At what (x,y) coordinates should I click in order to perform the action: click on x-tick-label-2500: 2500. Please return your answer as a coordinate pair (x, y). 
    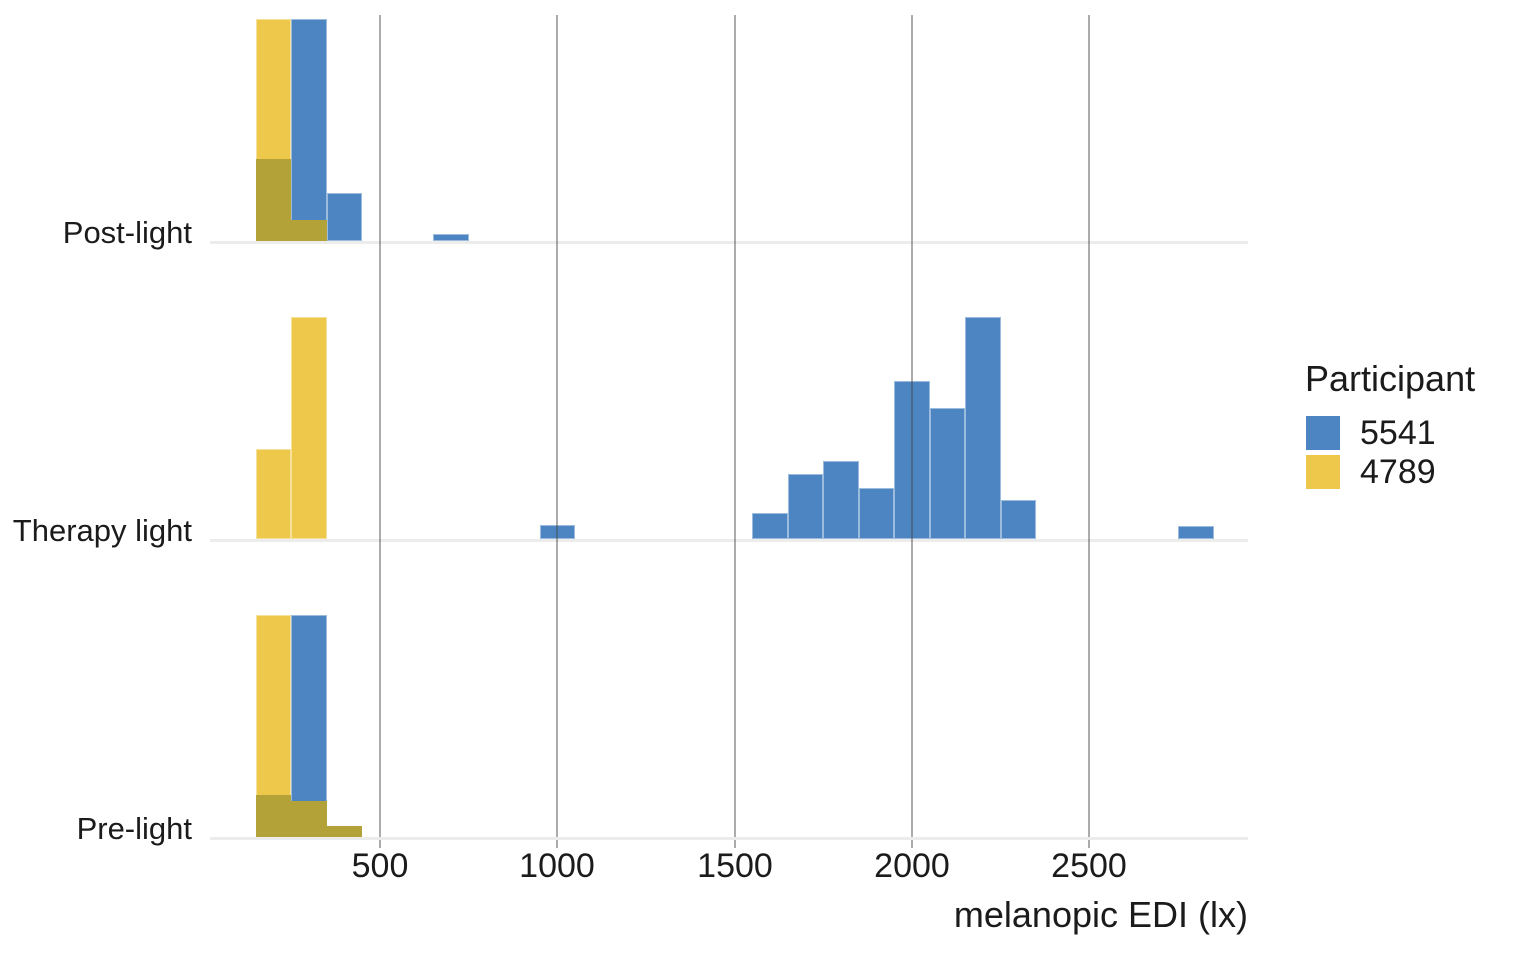
    Looking at the image, I should click on (1089, 866).